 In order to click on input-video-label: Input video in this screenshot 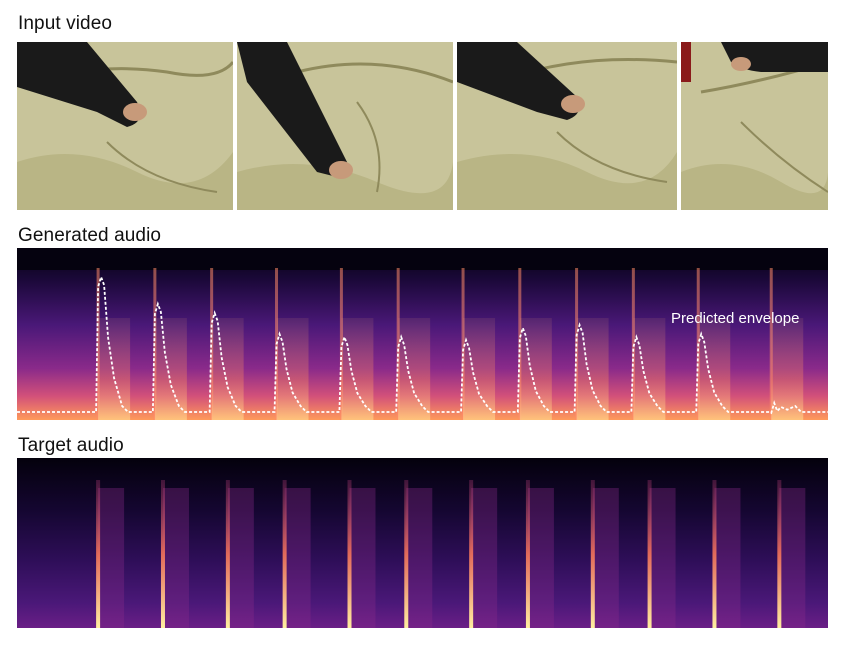, I will do `click(65, 23)`.